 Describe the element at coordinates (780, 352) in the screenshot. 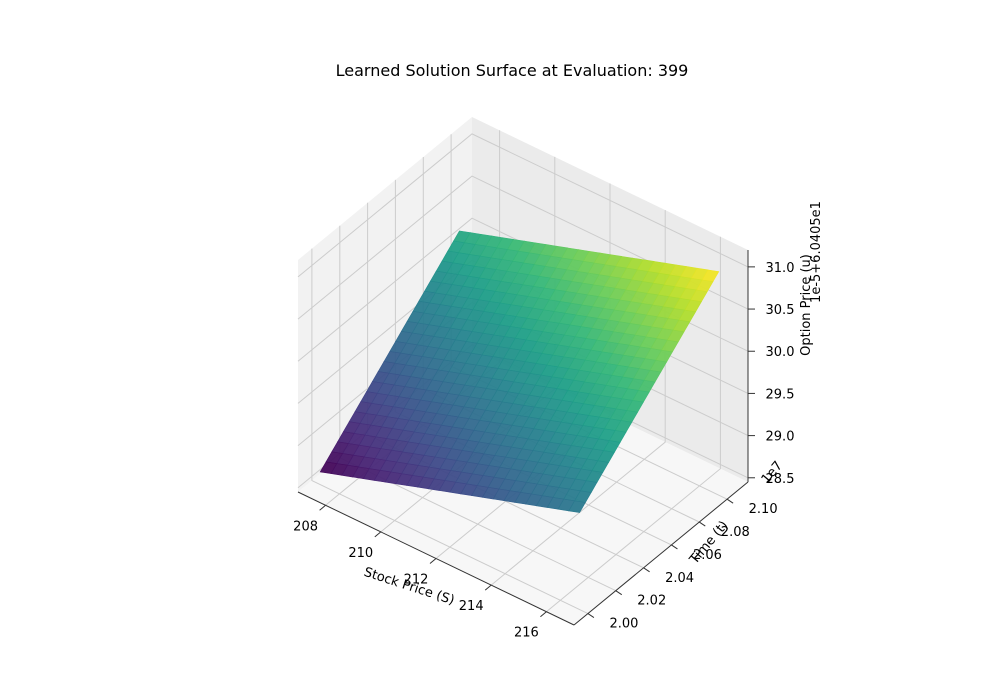

I see `z-tick-label: 30.0` at that location.